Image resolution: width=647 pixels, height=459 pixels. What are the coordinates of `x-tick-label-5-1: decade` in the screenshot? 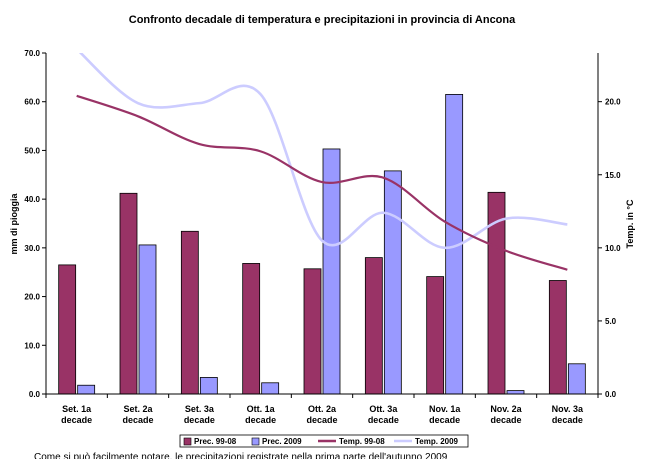 It's located at (383, 420).